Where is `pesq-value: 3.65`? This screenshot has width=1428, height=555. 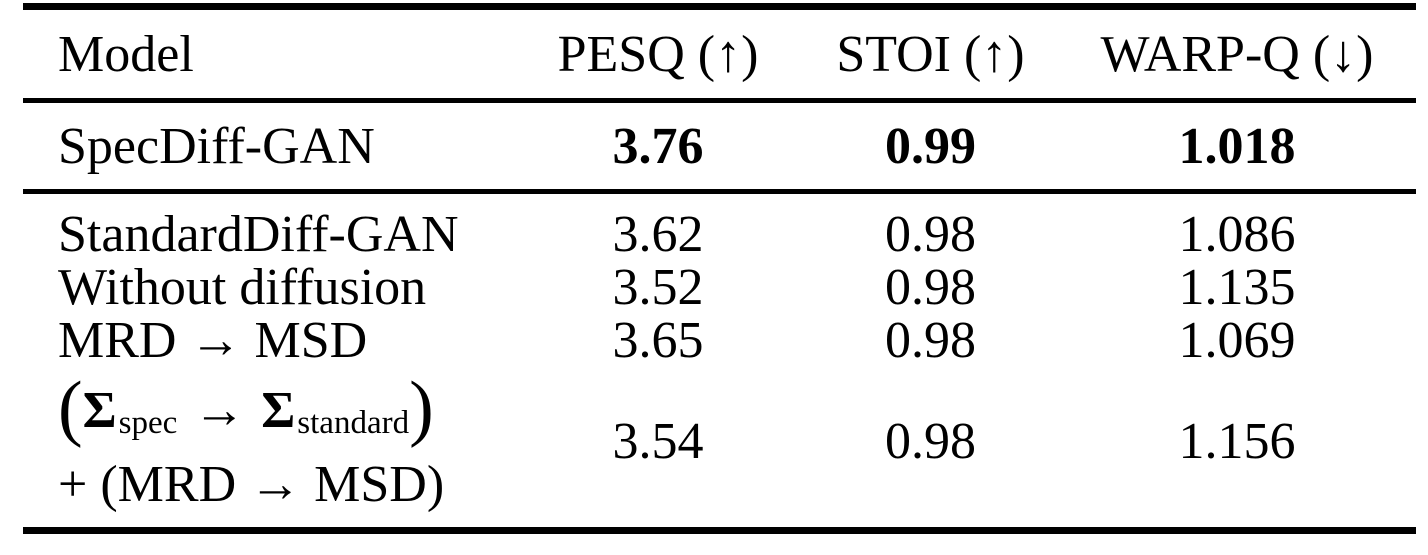
pesq-value: 3.65 is located at coordinates (658, 340).